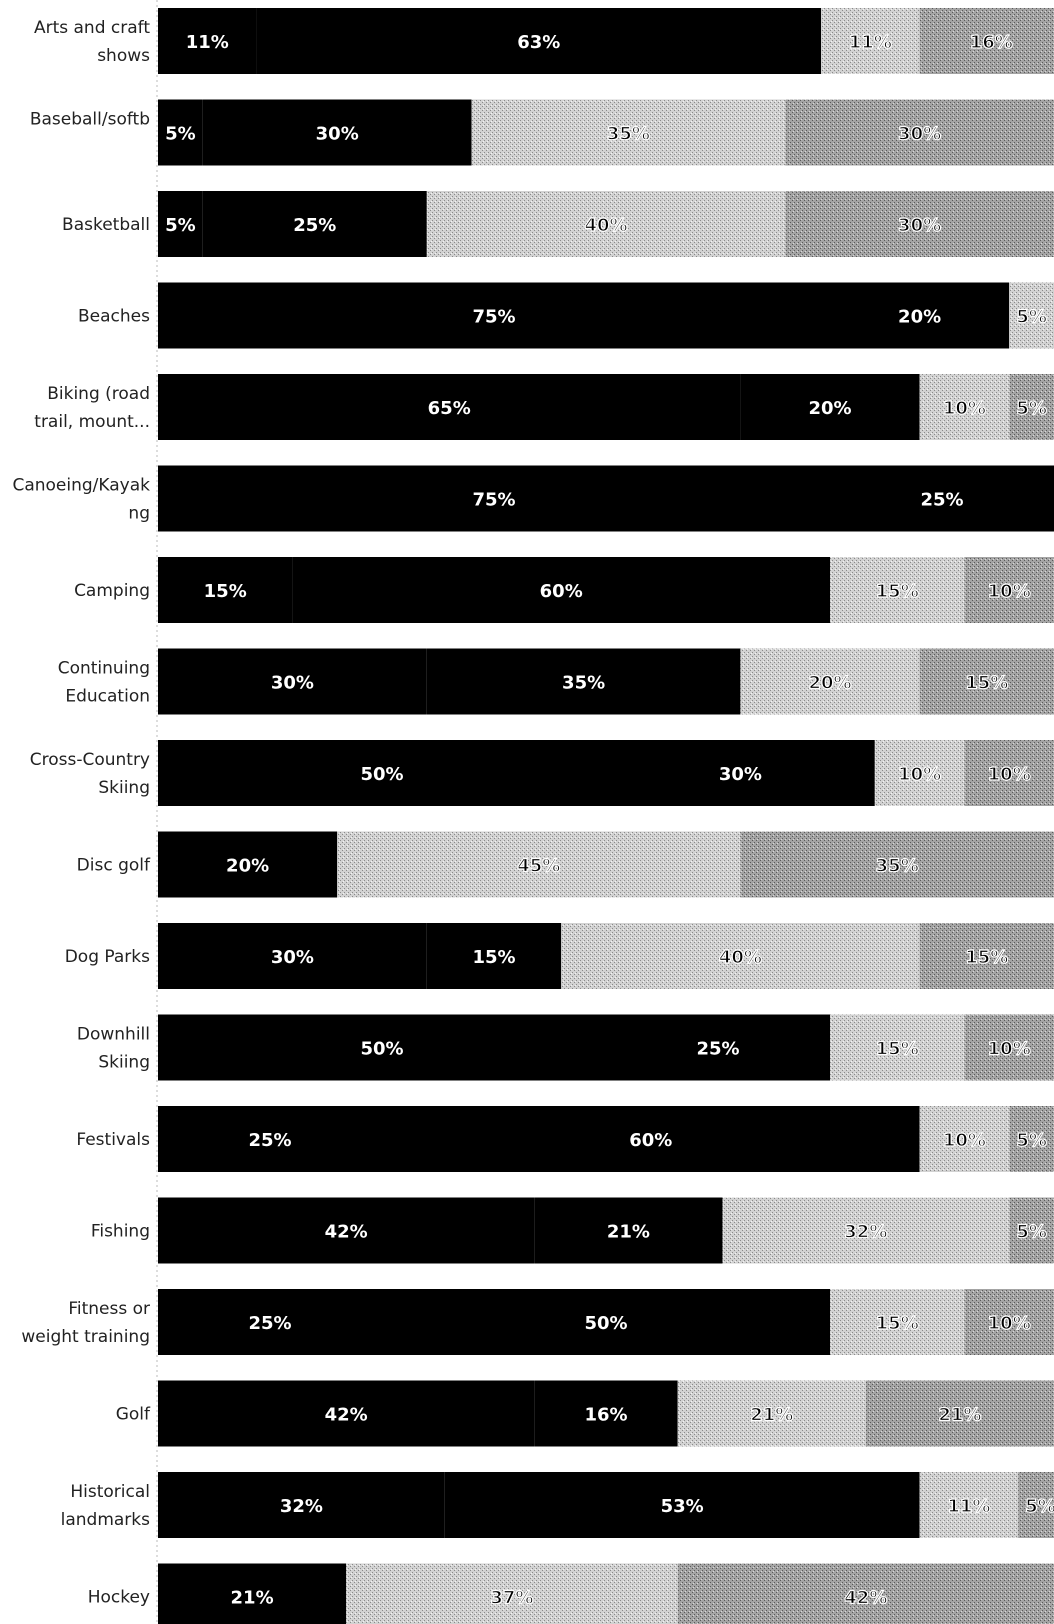 The image size is (1054, 1624). Describe the element at coordinates (511, 1598) in the screenshot. I see `data-label: 37%` at that location.